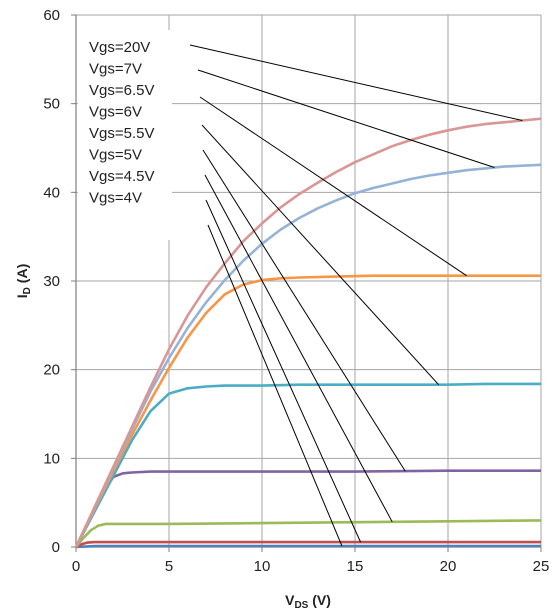 The image size is (557, 611). What do you see at coordinates (121, 90) in the screenshot?
I see `legend-entry-2: Vgs=6.5V` at bounding box center [121, 90].